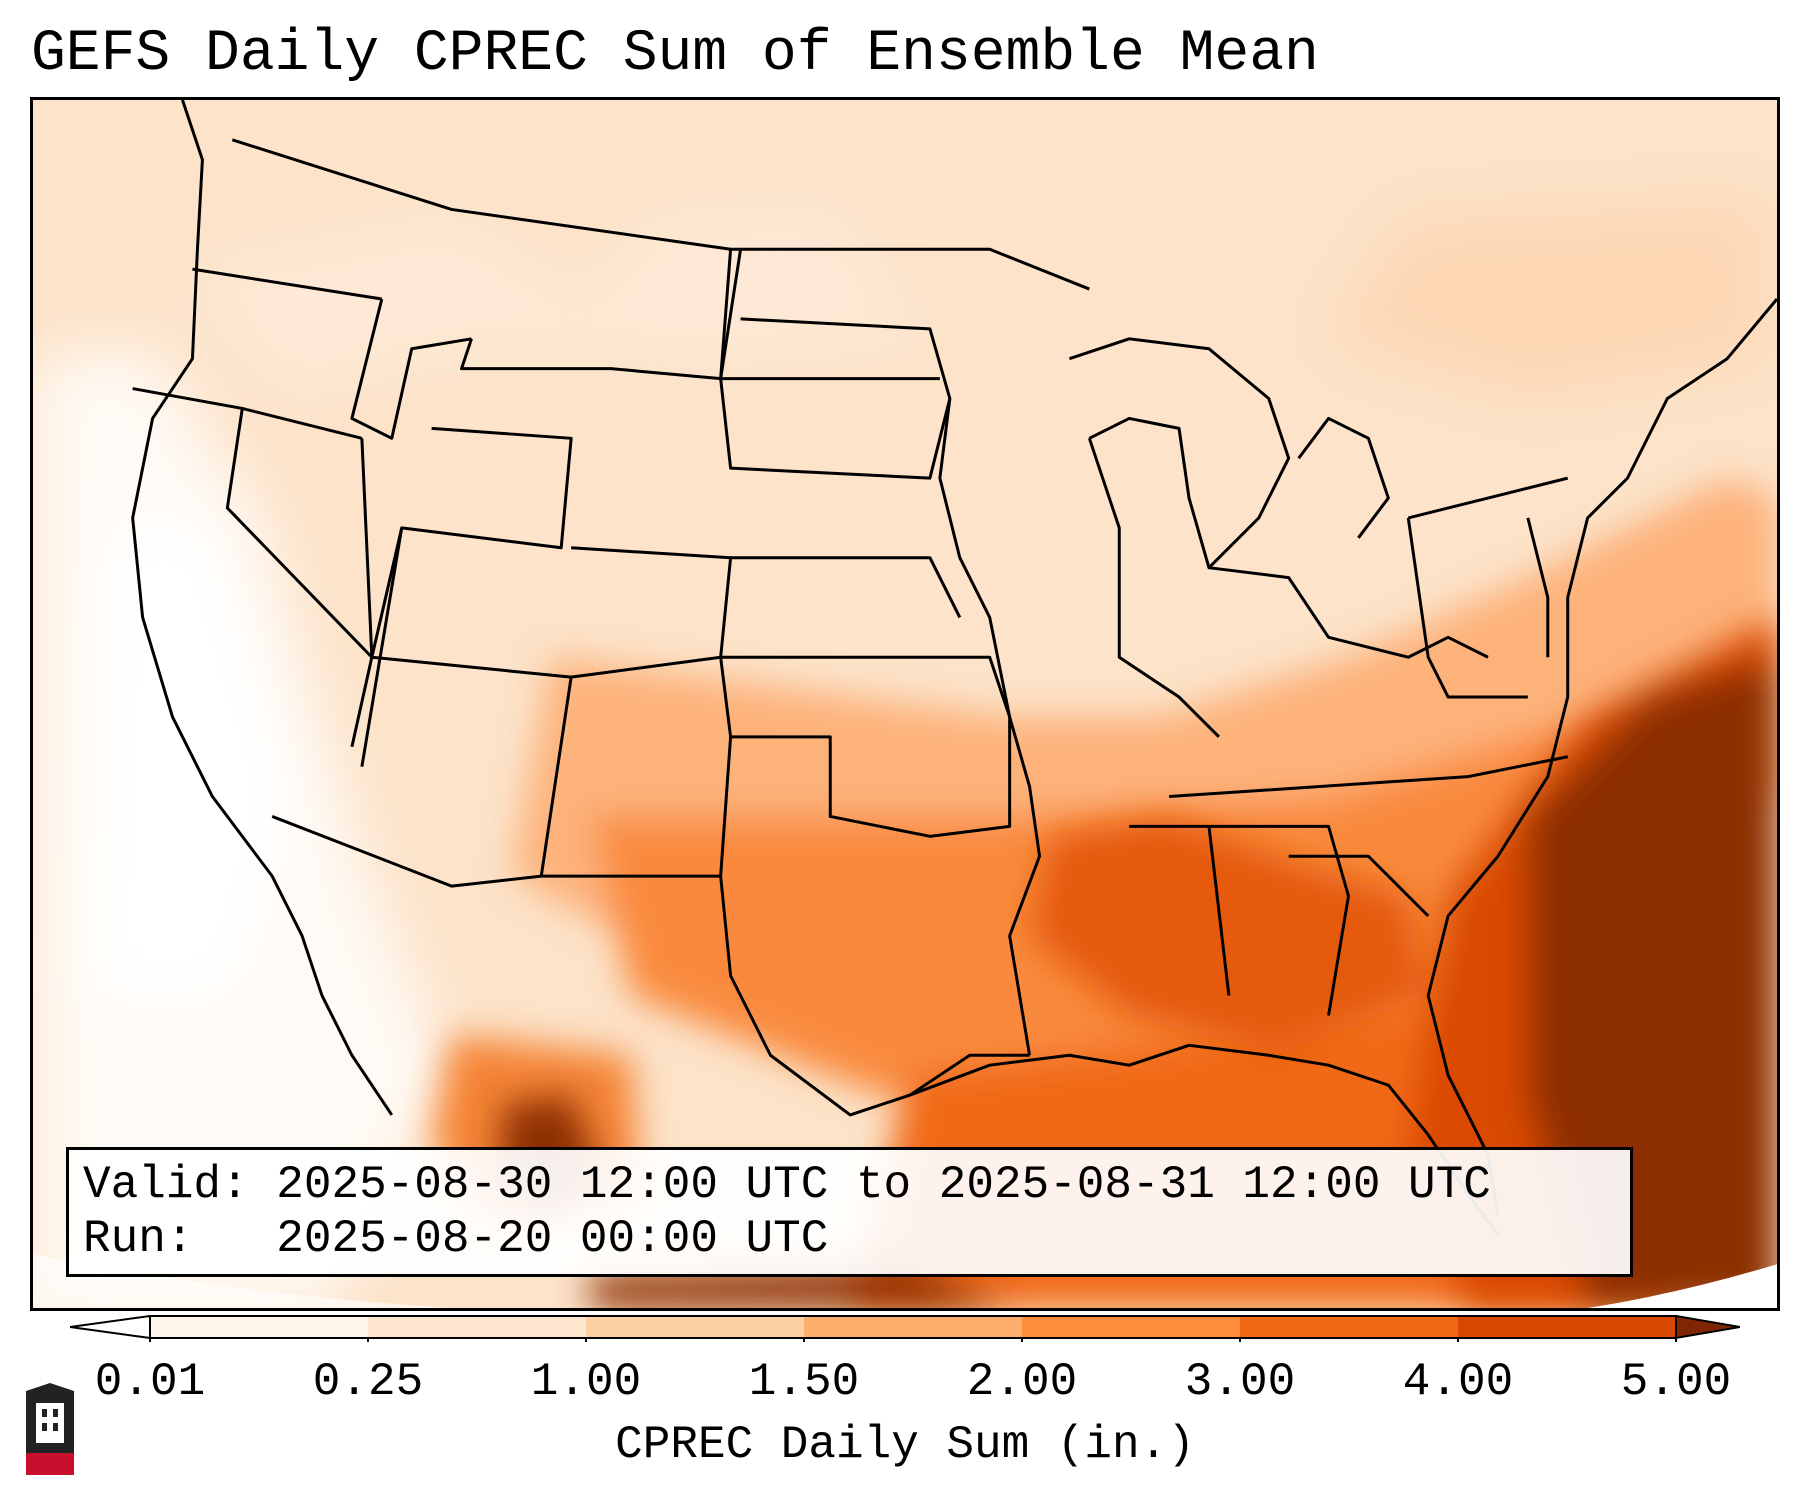  Describe the element at coordinates (804, 1382) in the screenshot. I see `colorbar-tick-label: 1.50` at that location.